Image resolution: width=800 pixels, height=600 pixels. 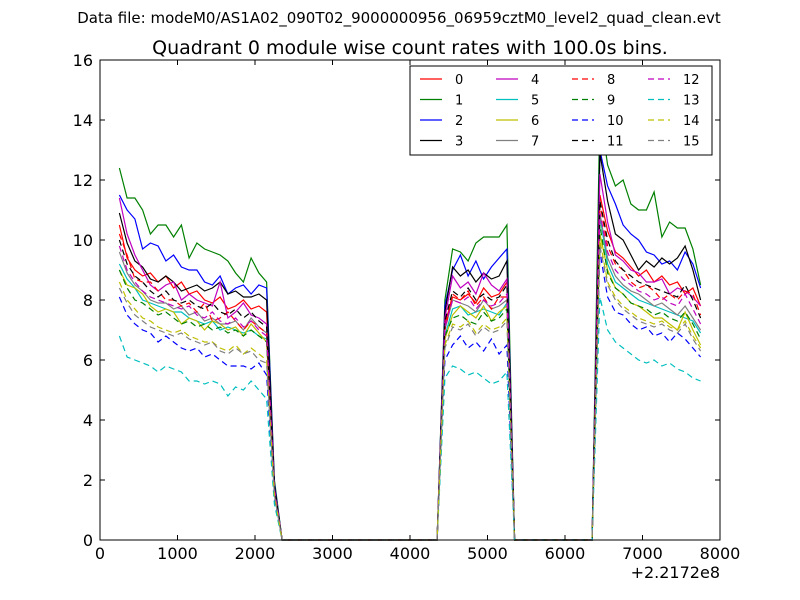 I want to click on y-tick-label: 10, so click(x=83, y=240).